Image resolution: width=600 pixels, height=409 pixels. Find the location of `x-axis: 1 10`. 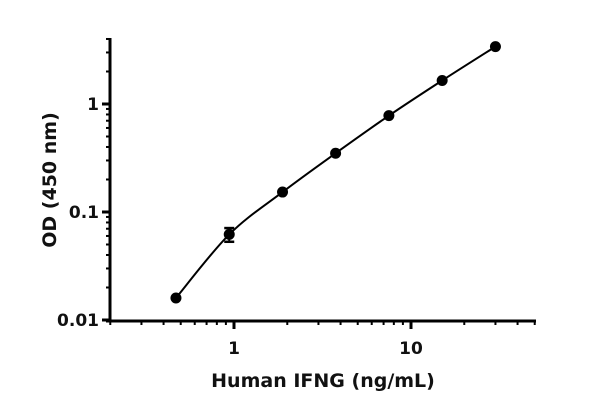

x-axis: 1 10 is located at coordinates (321, 339).